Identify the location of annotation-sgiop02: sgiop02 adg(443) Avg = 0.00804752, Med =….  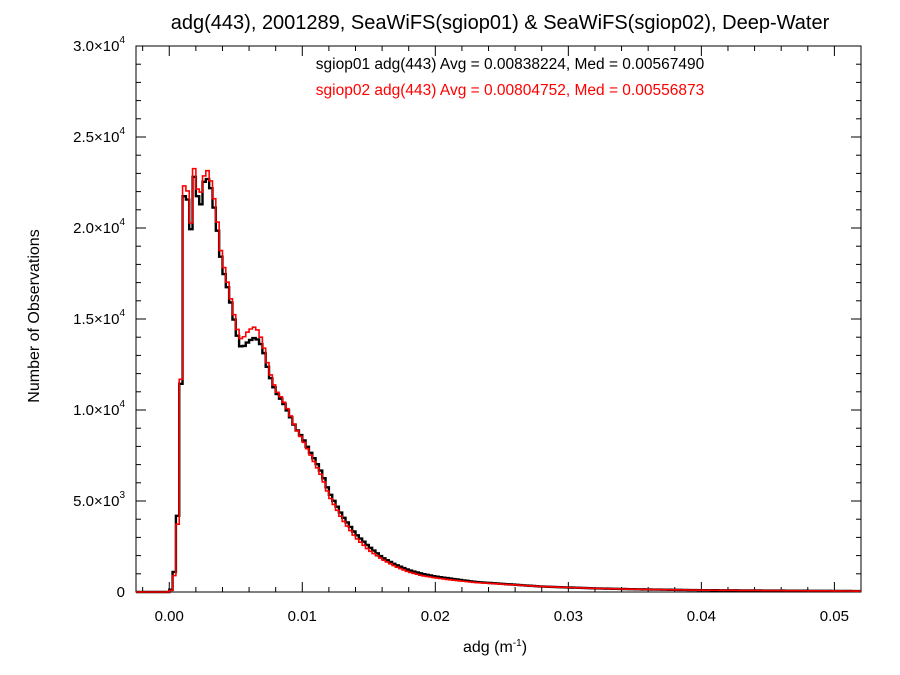
(510, 90).